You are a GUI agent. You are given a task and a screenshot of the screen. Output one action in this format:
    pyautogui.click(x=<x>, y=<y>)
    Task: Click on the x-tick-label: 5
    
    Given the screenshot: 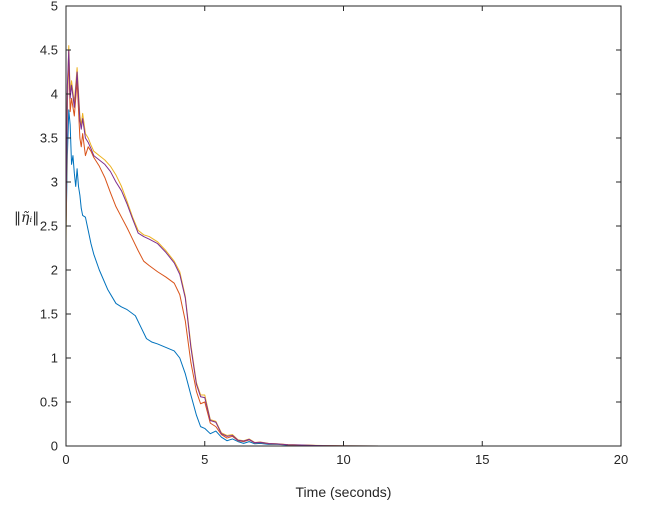 What is the action you would take?
    pyautogui.click(x=204, y=459)
    